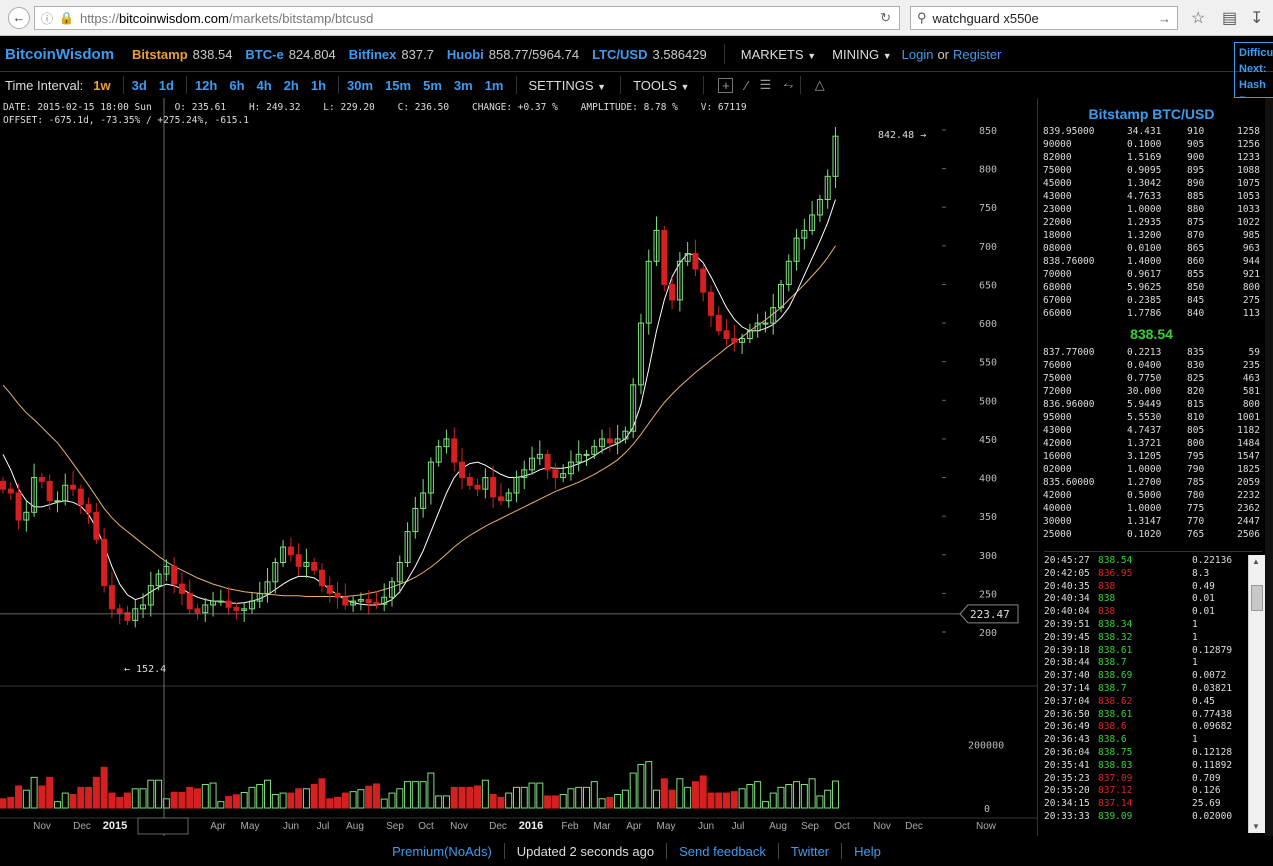 The width and height of the screenshot is (1273, 866). I want to click on reload-icon: ↻, so click(885, 17).